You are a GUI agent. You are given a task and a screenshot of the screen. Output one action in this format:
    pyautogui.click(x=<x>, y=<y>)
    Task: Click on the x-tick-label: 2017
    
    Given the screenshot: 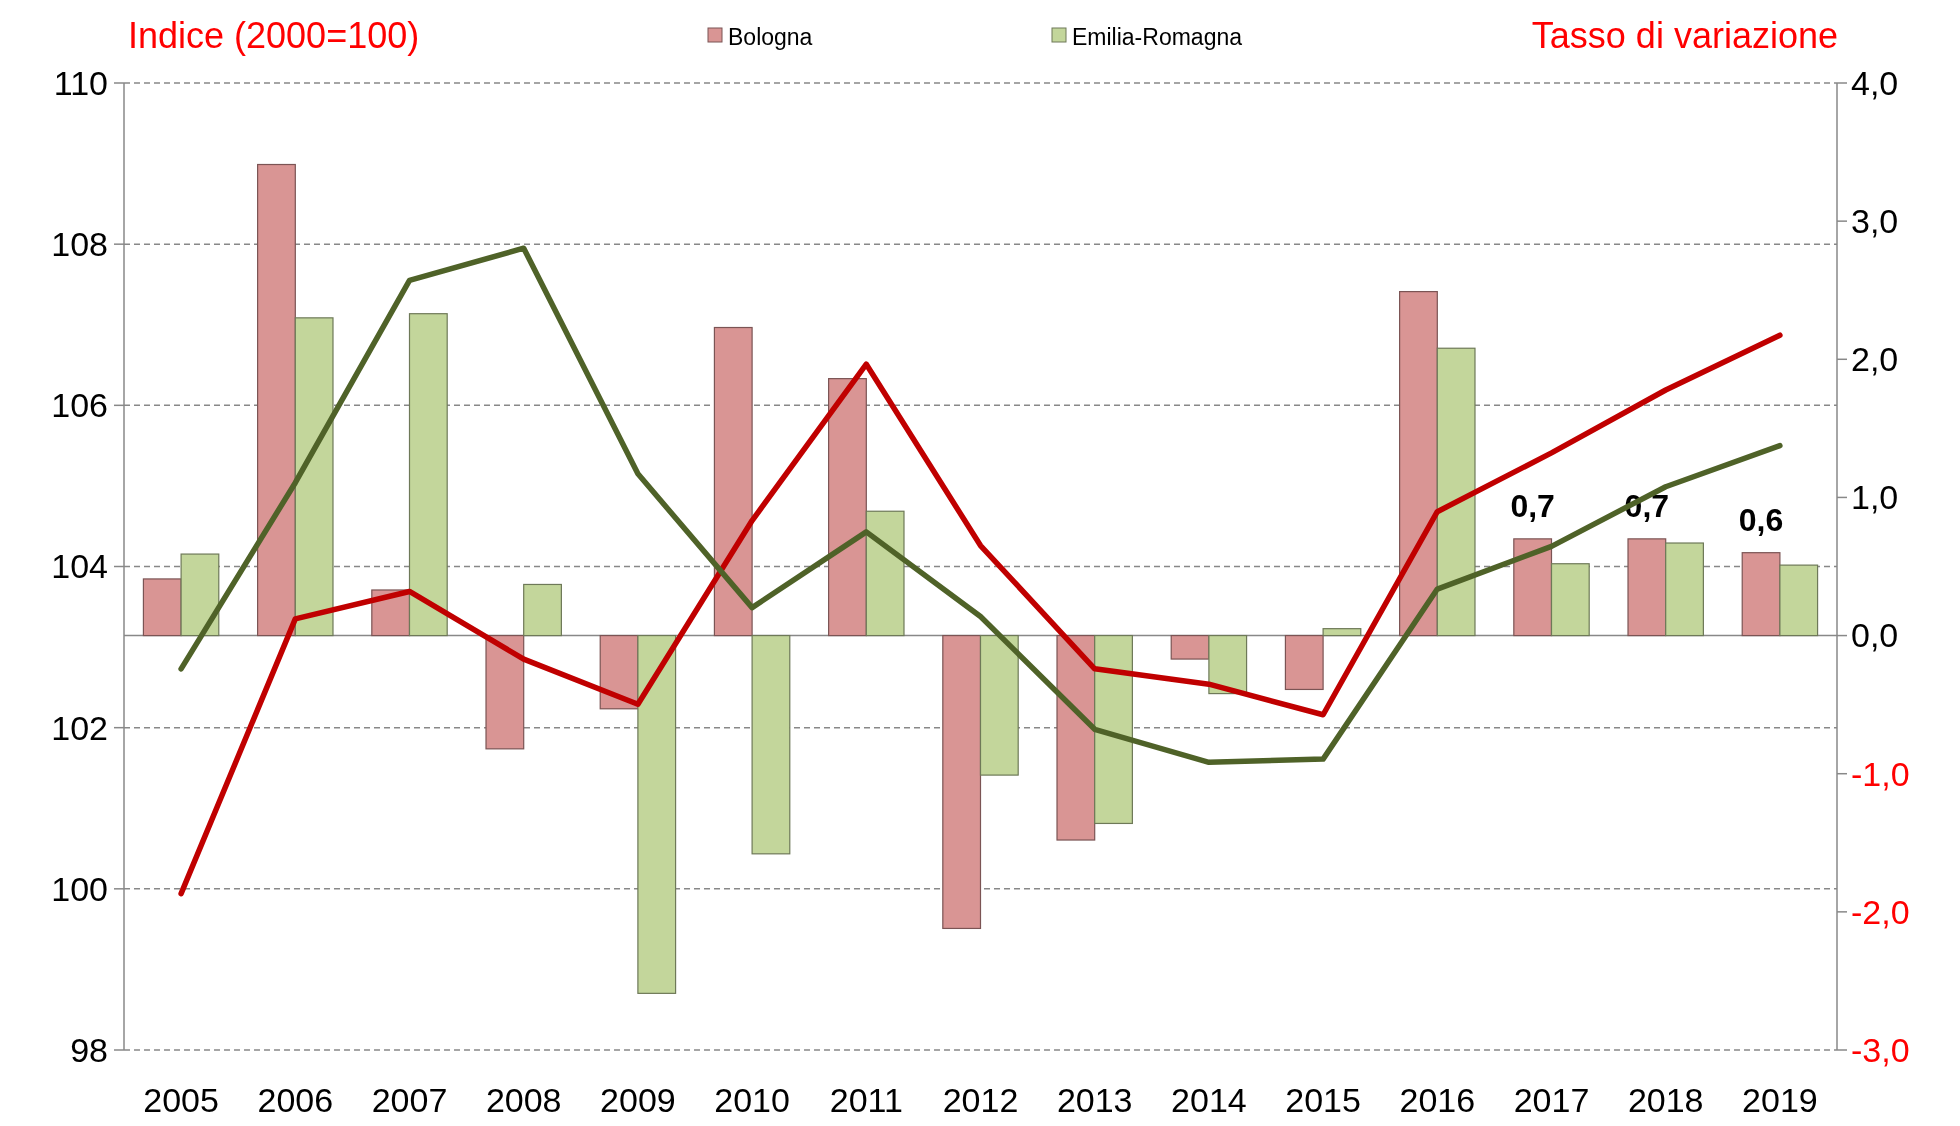 What is the action you would take?
    pyautogui.click(x=1551, y=1100)
    